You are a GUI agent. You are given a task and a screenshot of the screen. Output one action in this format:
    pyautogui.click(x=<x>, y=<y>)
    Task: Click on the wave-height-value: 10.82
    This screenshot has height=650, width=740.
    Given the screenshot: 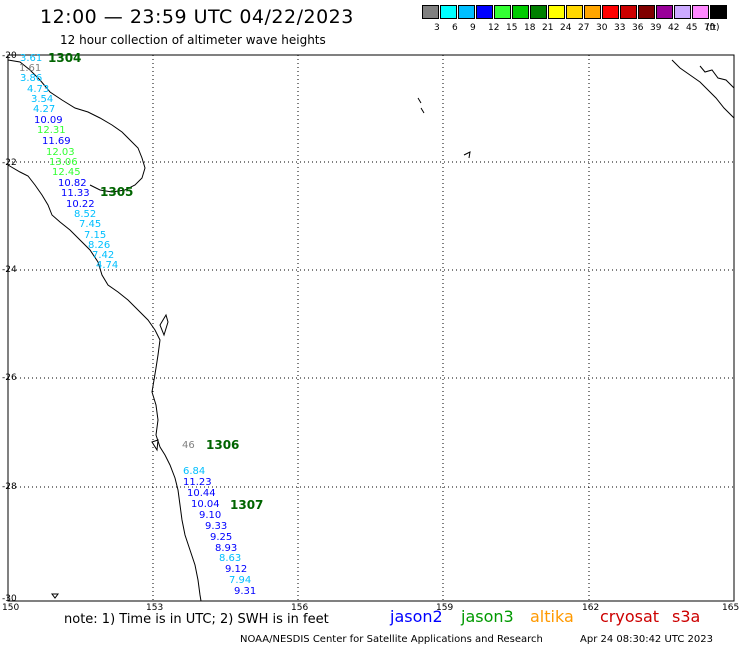 What is the action you would take?
    pyautogui.click(x=72, y=183)
    